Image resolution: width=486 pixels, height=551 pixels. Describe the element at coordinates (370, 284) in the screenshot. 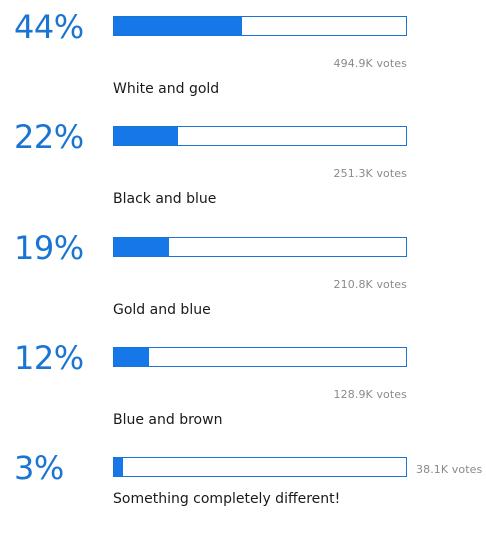

I see `vote-count: 210.8K votes` at that location.